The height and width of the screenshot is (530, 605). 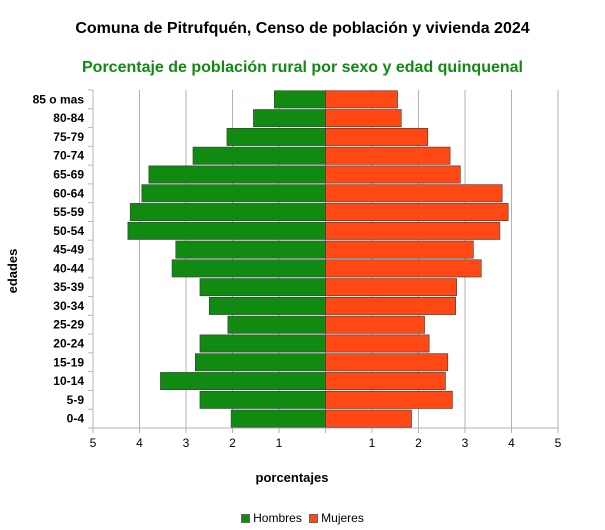 I want to click on y-tick-label: 65-69, so click(x=68, y=175).